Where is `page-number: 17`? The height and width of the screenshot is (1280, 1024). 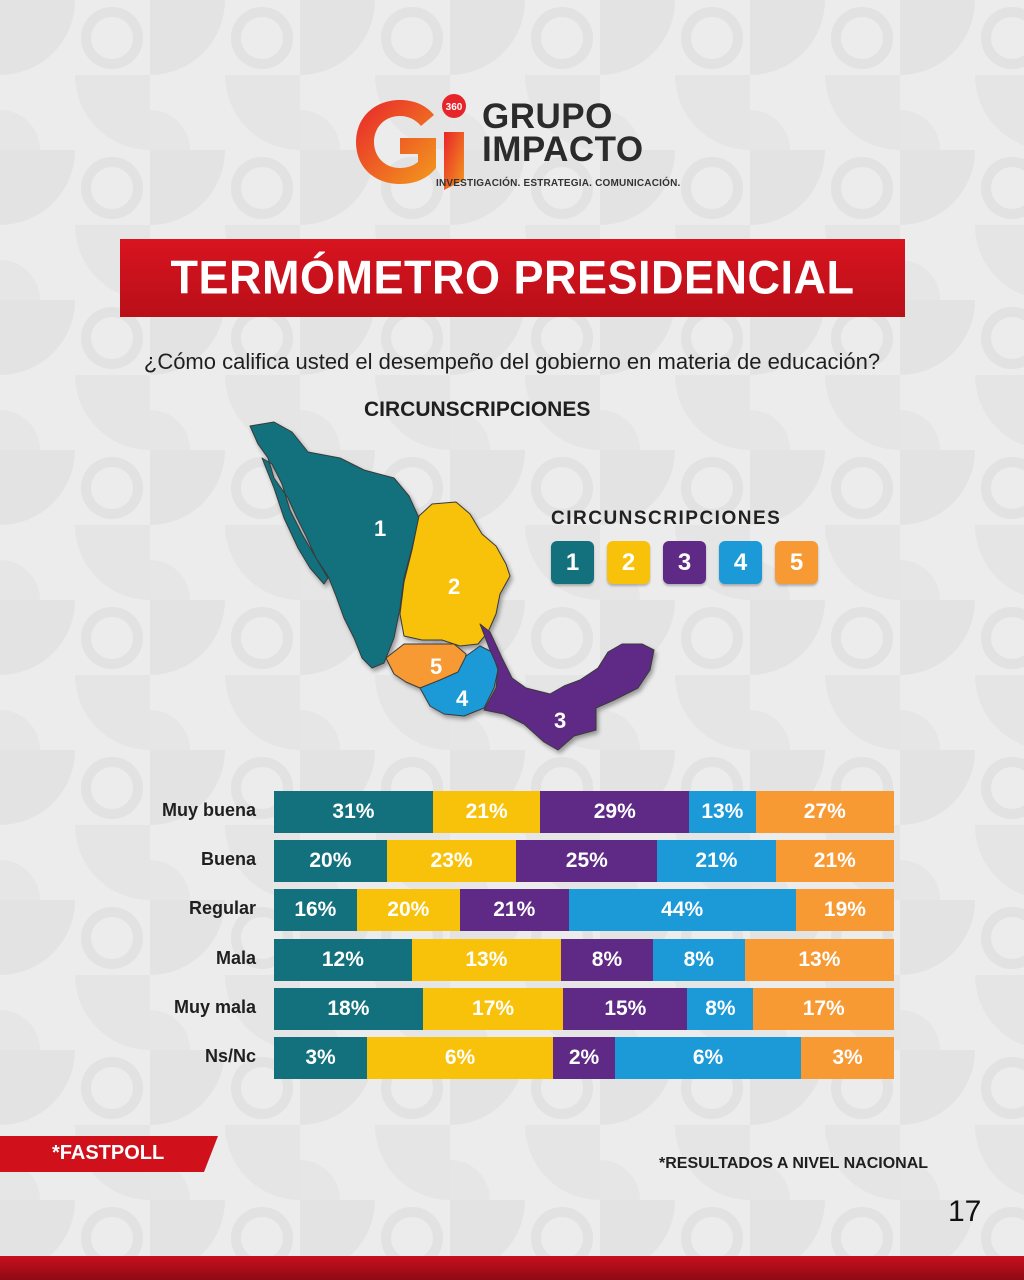 page-number: 17 is located at coordinates (965, 1211).